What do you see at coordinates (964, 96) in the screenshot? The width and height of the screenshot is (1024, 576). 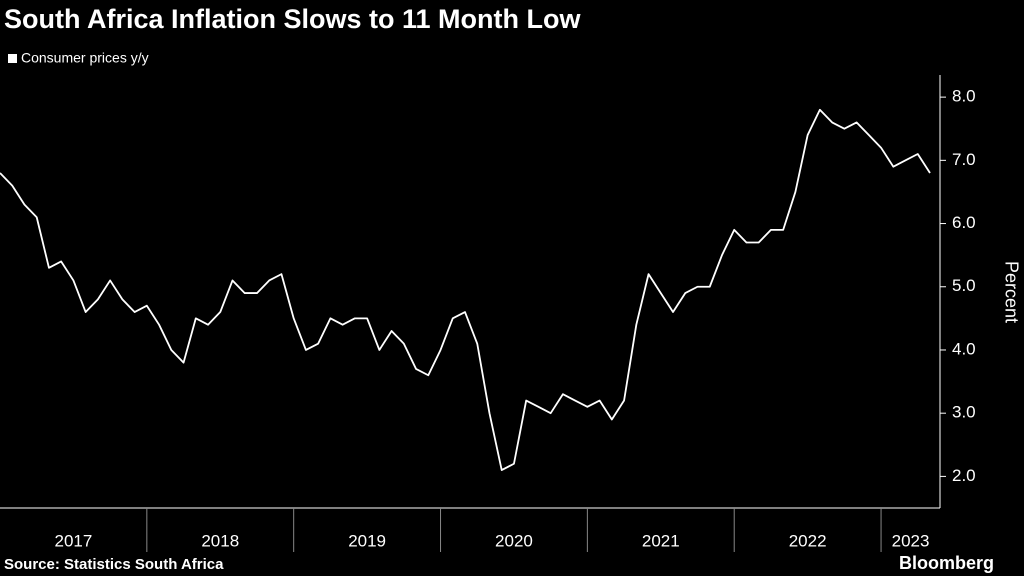 I see `y-tick-label: 8.0` at bounding box center [964, 96].